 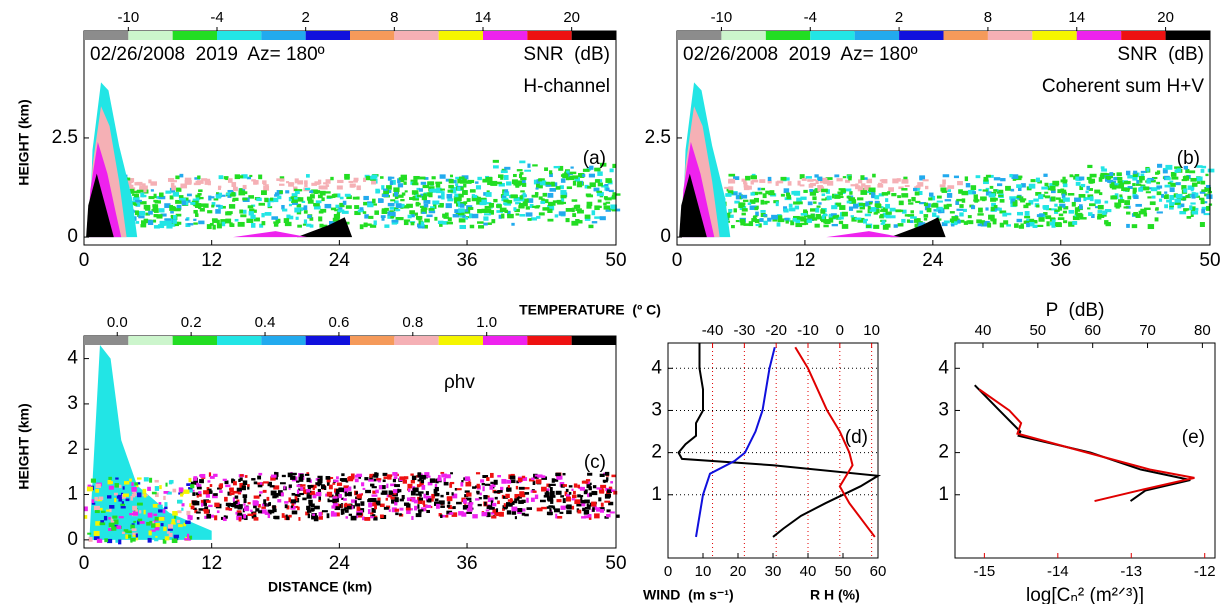 I want to click on x-tick-label: 12, so click(x=211, y=260).